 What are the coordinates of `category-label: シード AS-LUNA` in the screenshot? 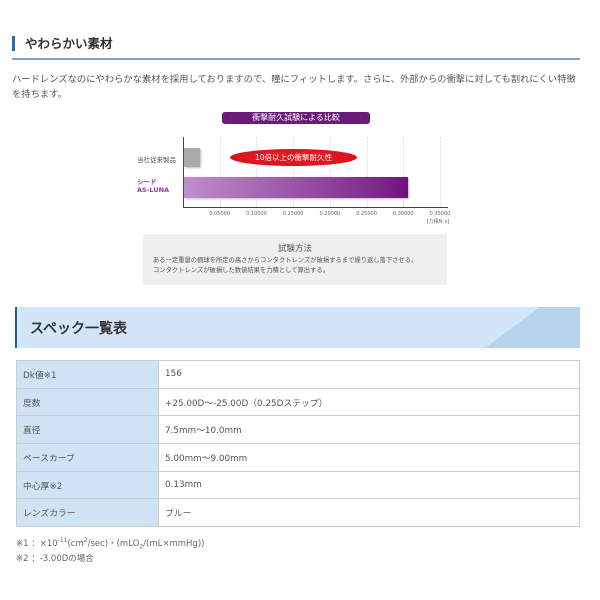 It's located at (153, 186).